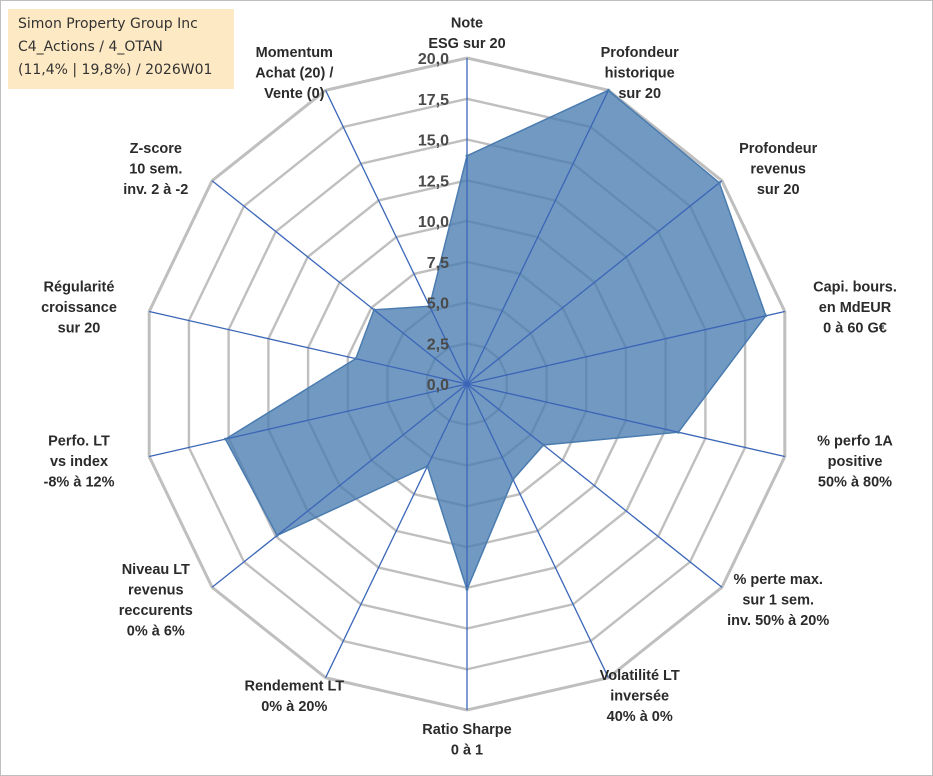 This screenshot has height=776, width=933. I want to click on axis-label: Régularité croissance sur 20, so click(79, 308).